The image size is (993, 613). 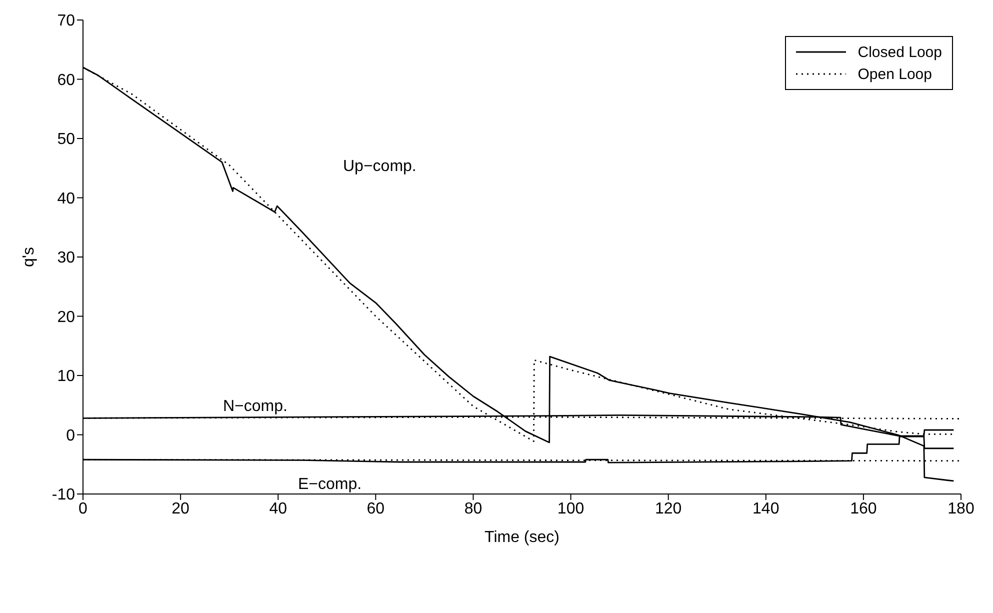 What do you see at coordinates (473, 509) in the screenshot?
I see `x-tick-label: 80` at bounding box center [473, 509].